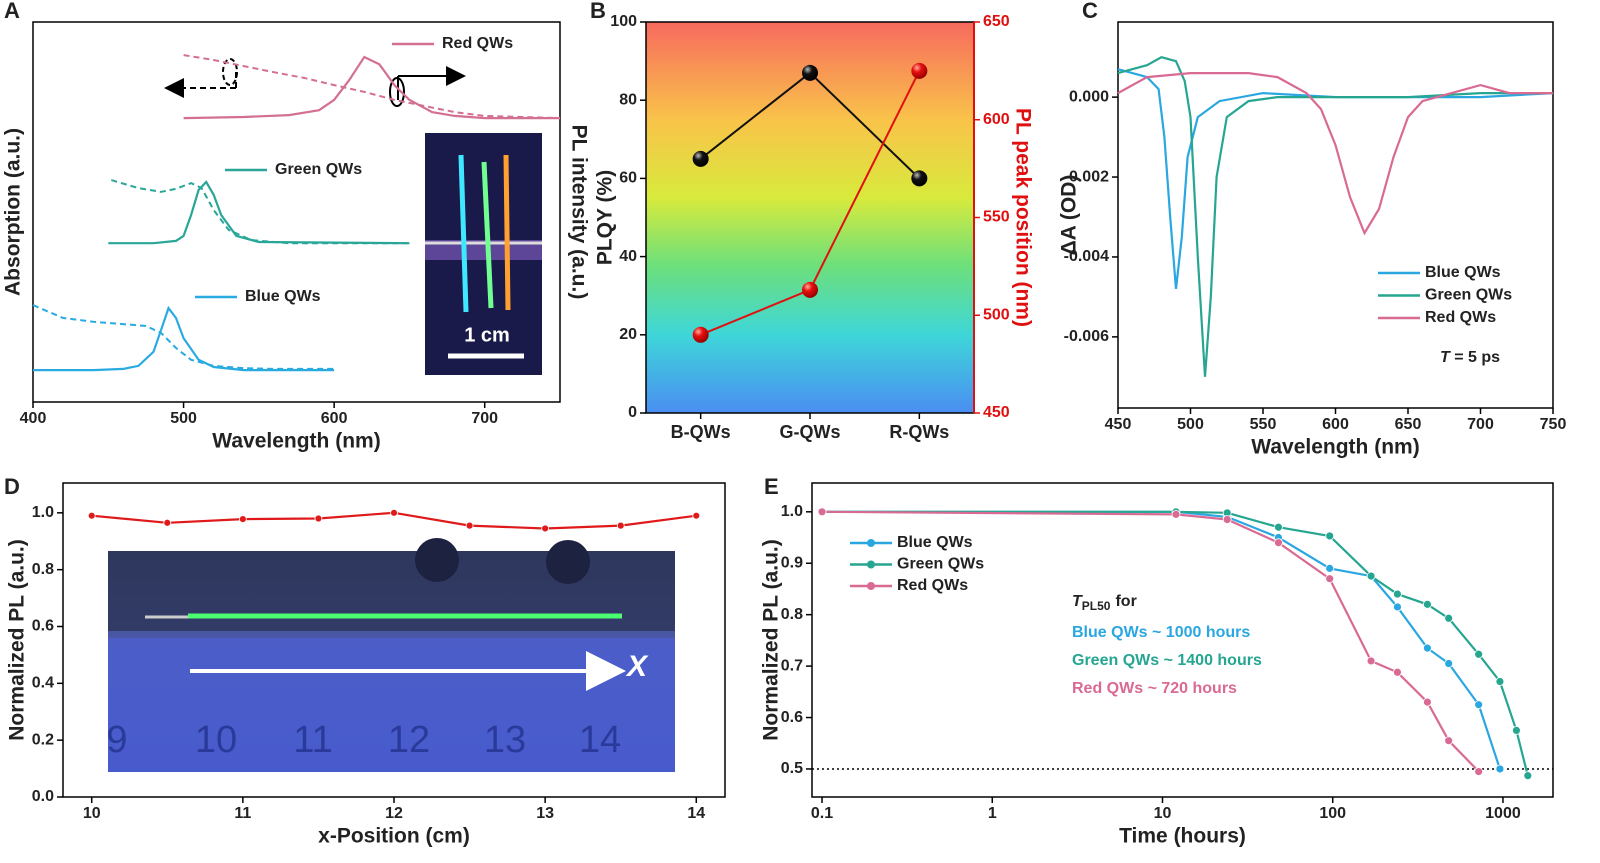 Image resolution: width=1600 pixels, height=863 pixels. I want to click on y-tick-label: 0.8, so click(43, 569).